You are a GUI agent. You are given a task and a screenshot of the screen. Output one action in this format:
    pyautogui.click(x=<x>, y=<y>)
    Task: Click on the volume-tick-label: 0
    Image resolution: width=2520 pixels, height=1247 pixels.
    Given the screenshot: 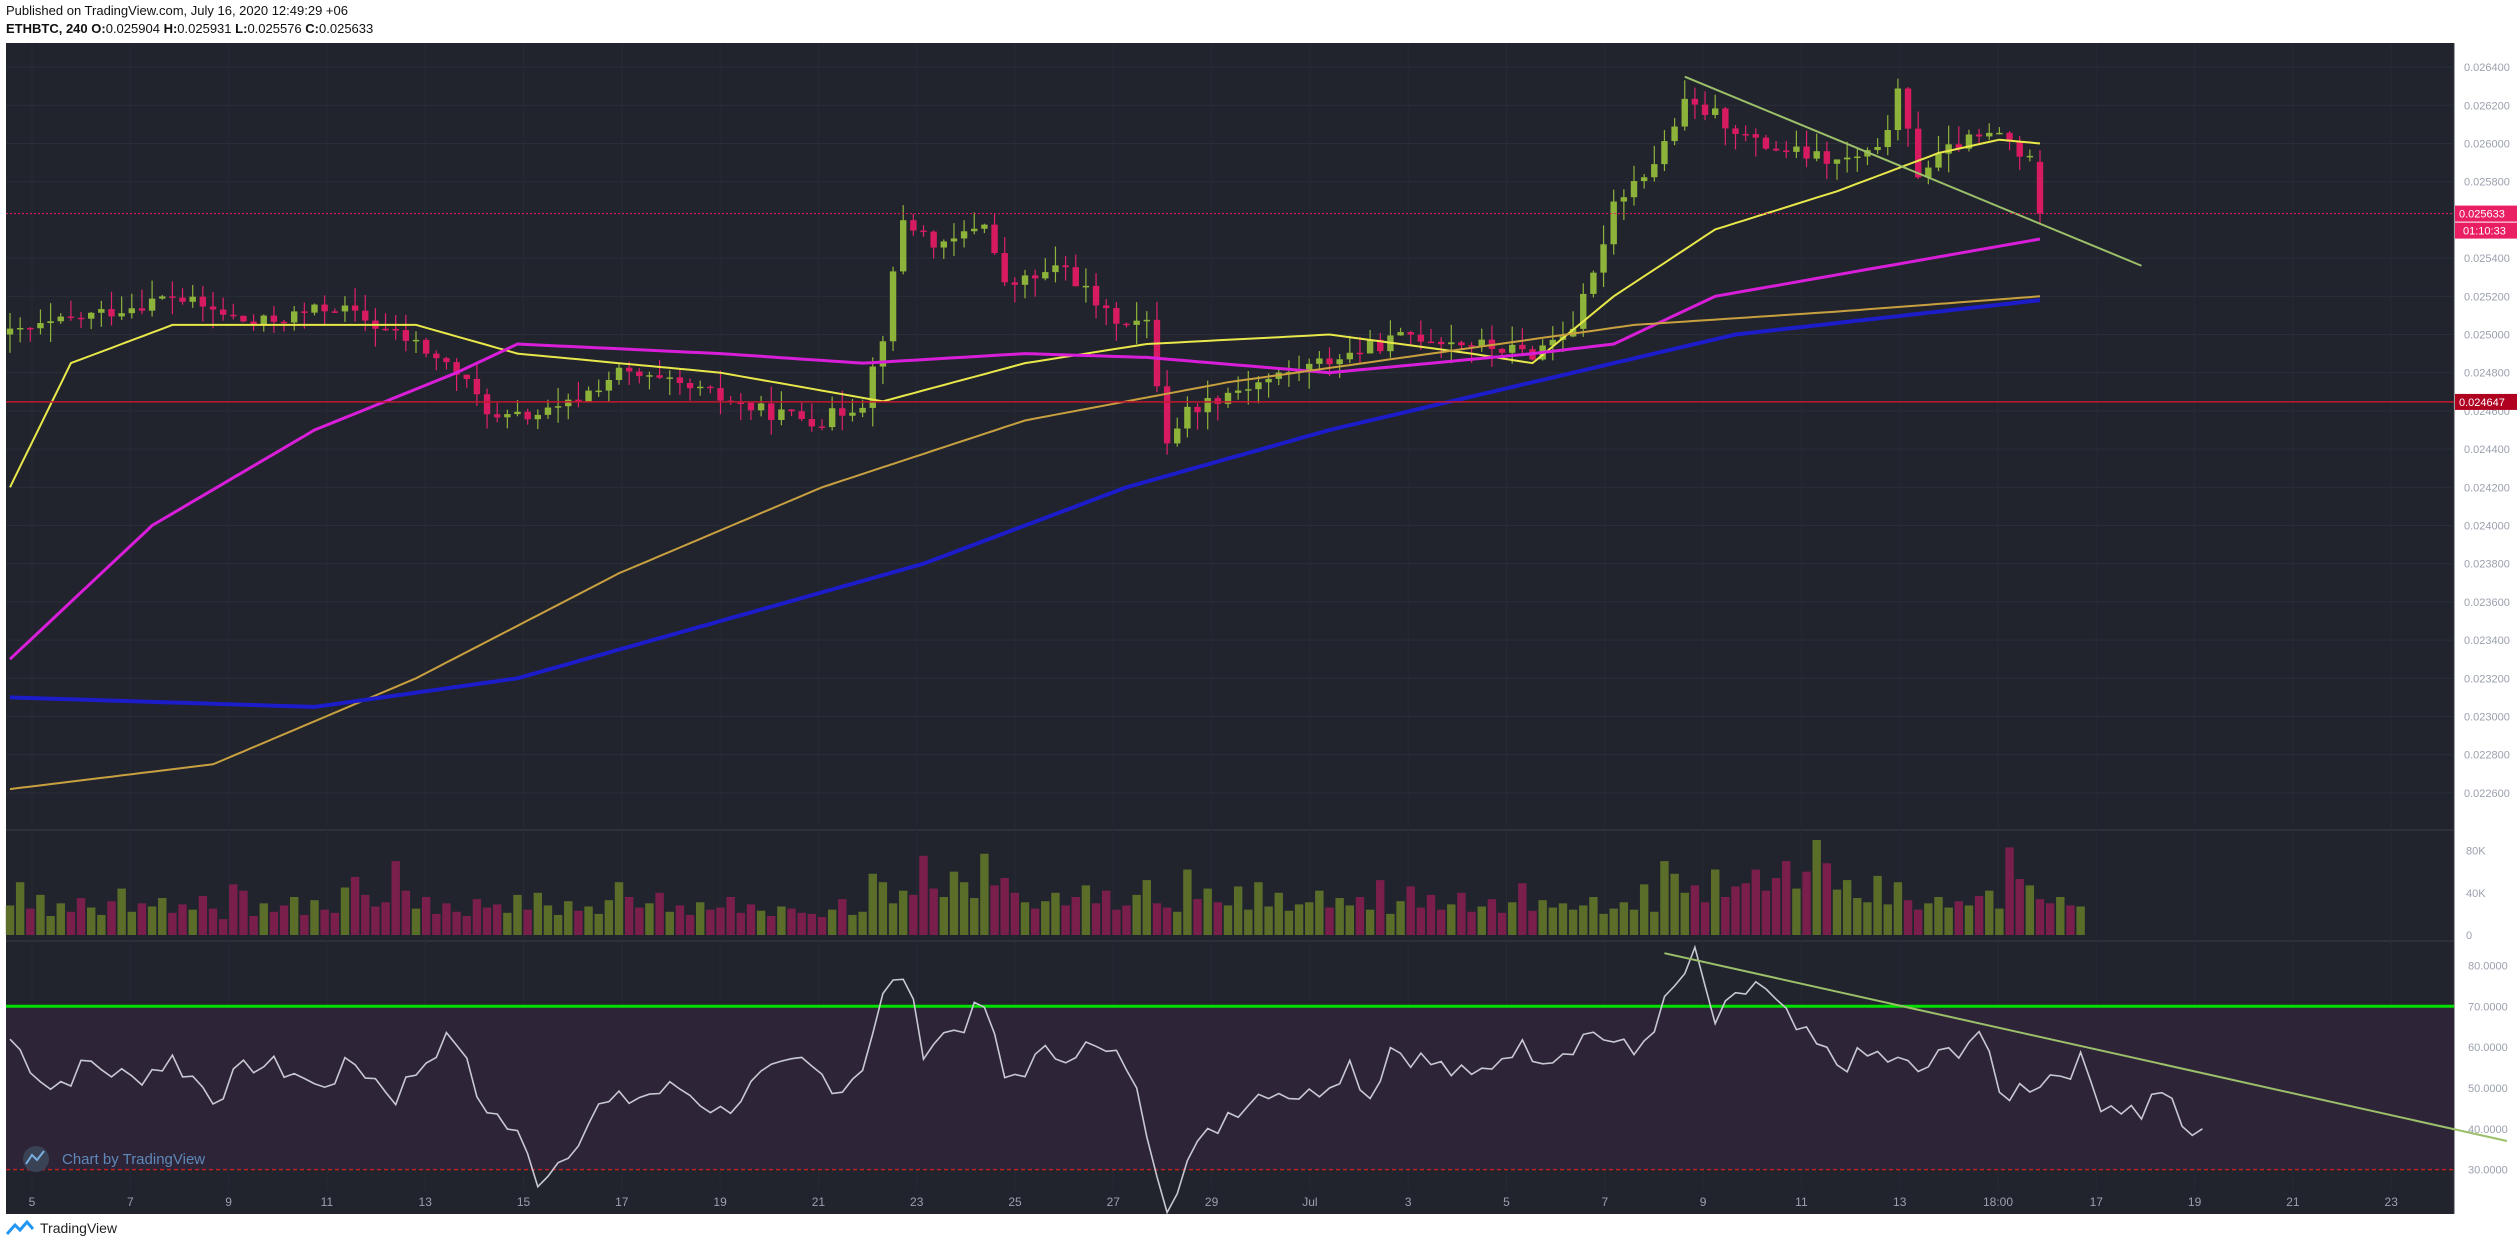 What is the action you would take?
    pyautogui.click(x=2469, y=936)
    